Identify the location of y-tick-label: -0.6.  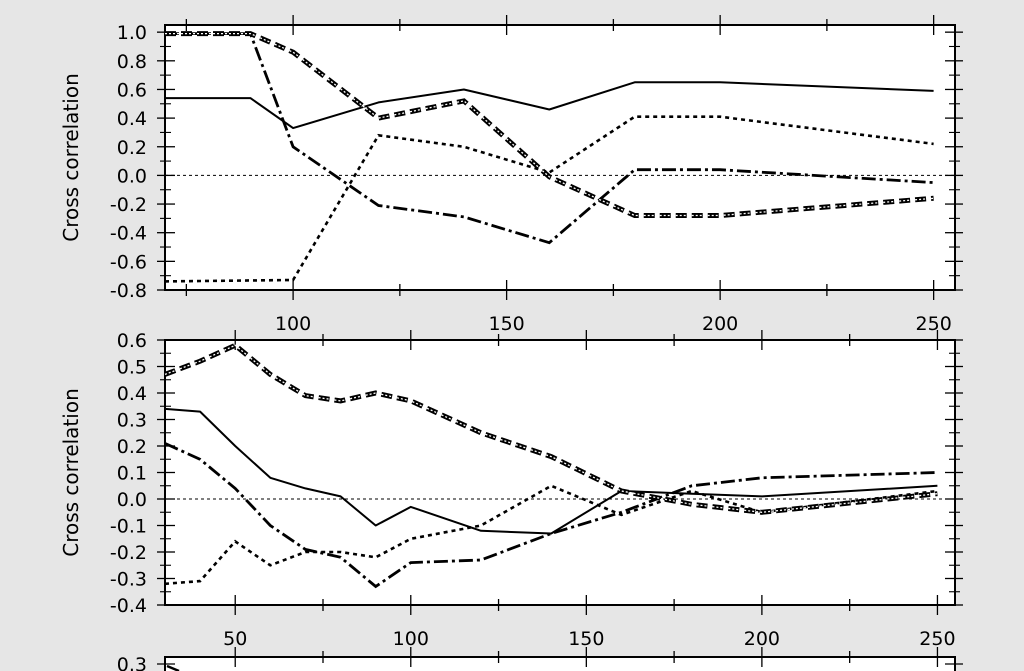
(128, 262).